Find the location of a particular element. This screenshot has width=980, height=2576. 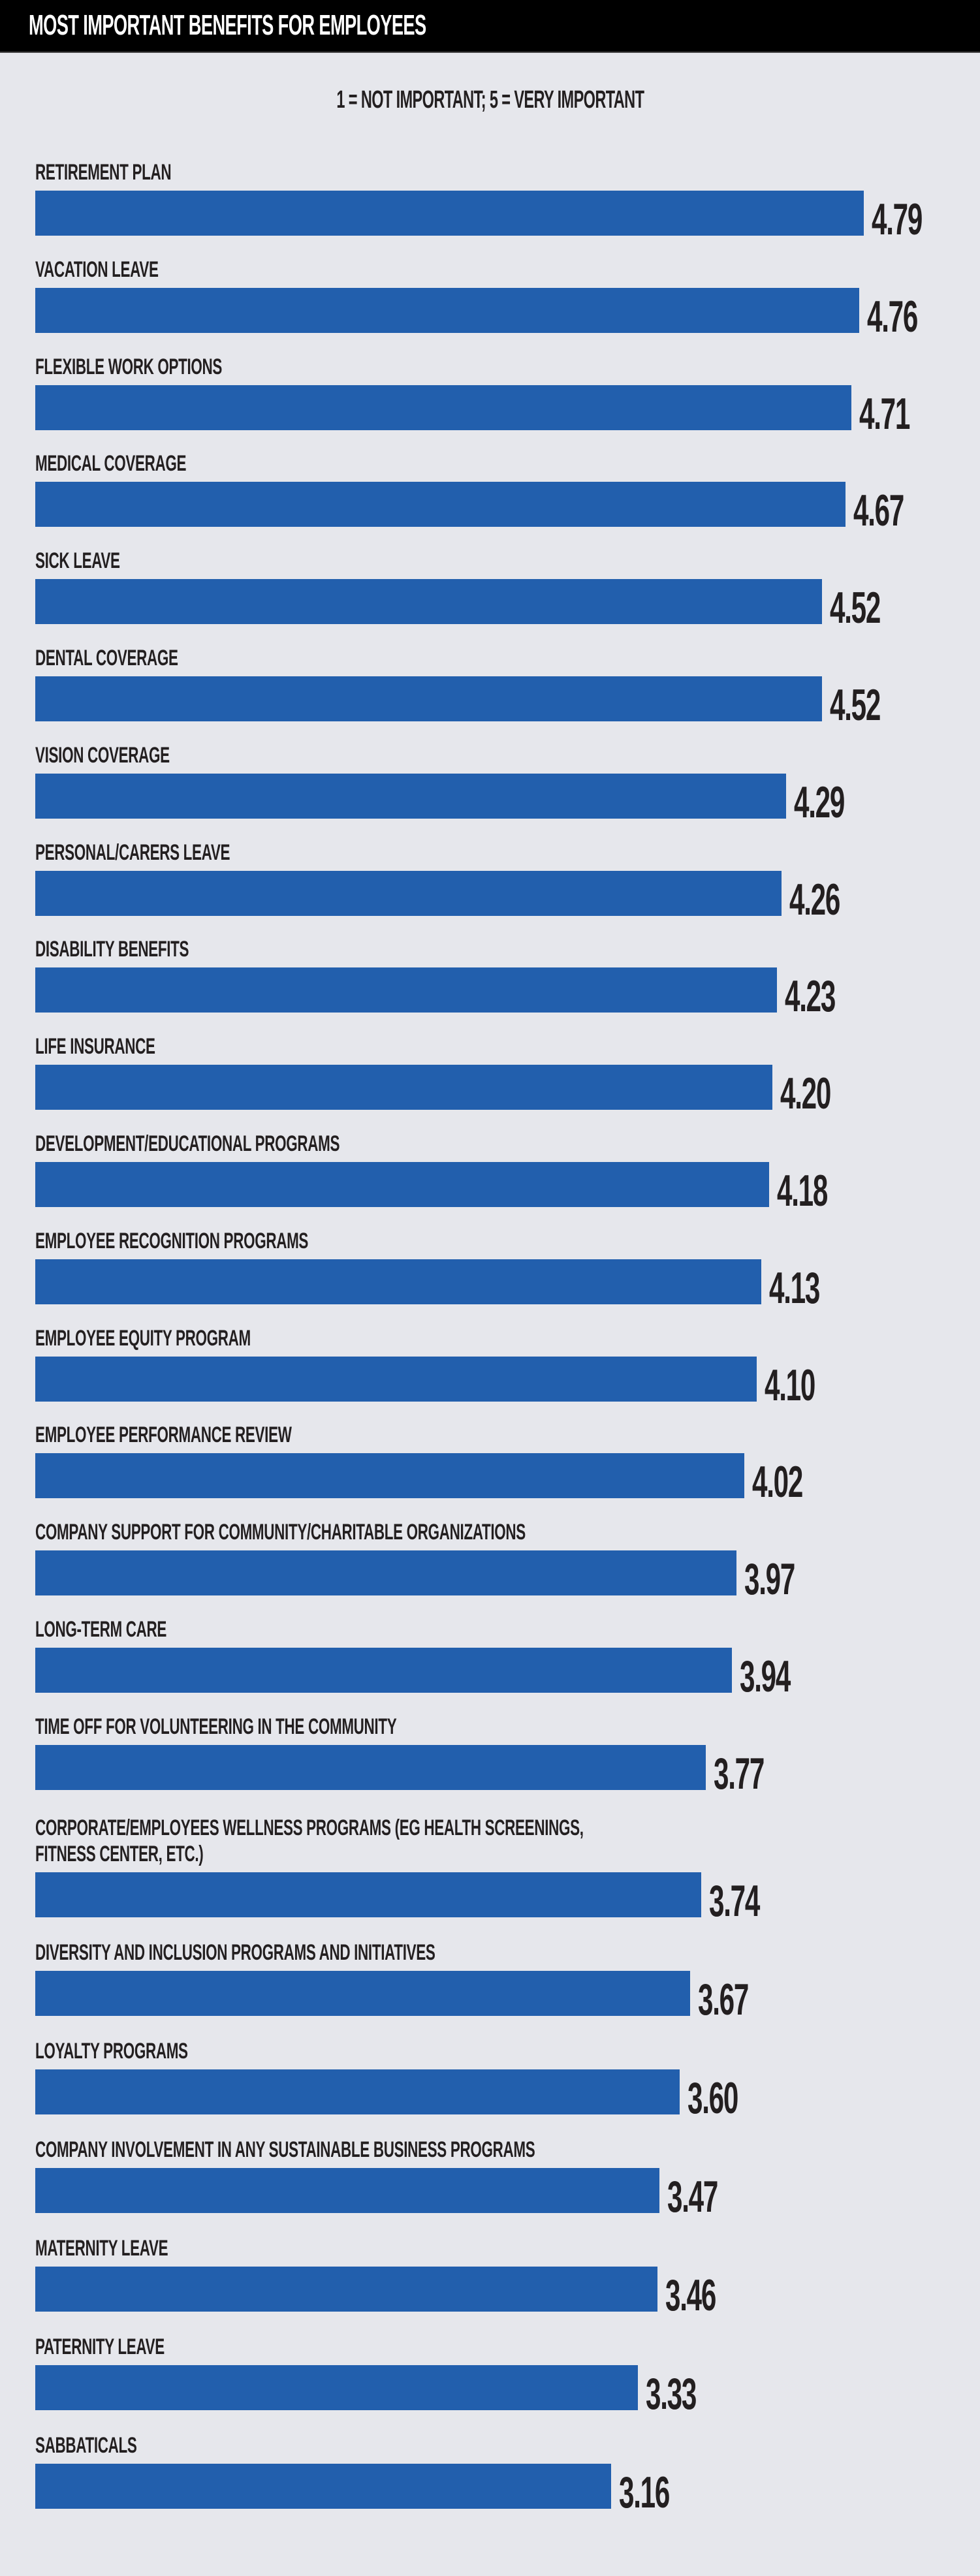

category-label: SABBATICALS is located at coordinates (86, 2445).